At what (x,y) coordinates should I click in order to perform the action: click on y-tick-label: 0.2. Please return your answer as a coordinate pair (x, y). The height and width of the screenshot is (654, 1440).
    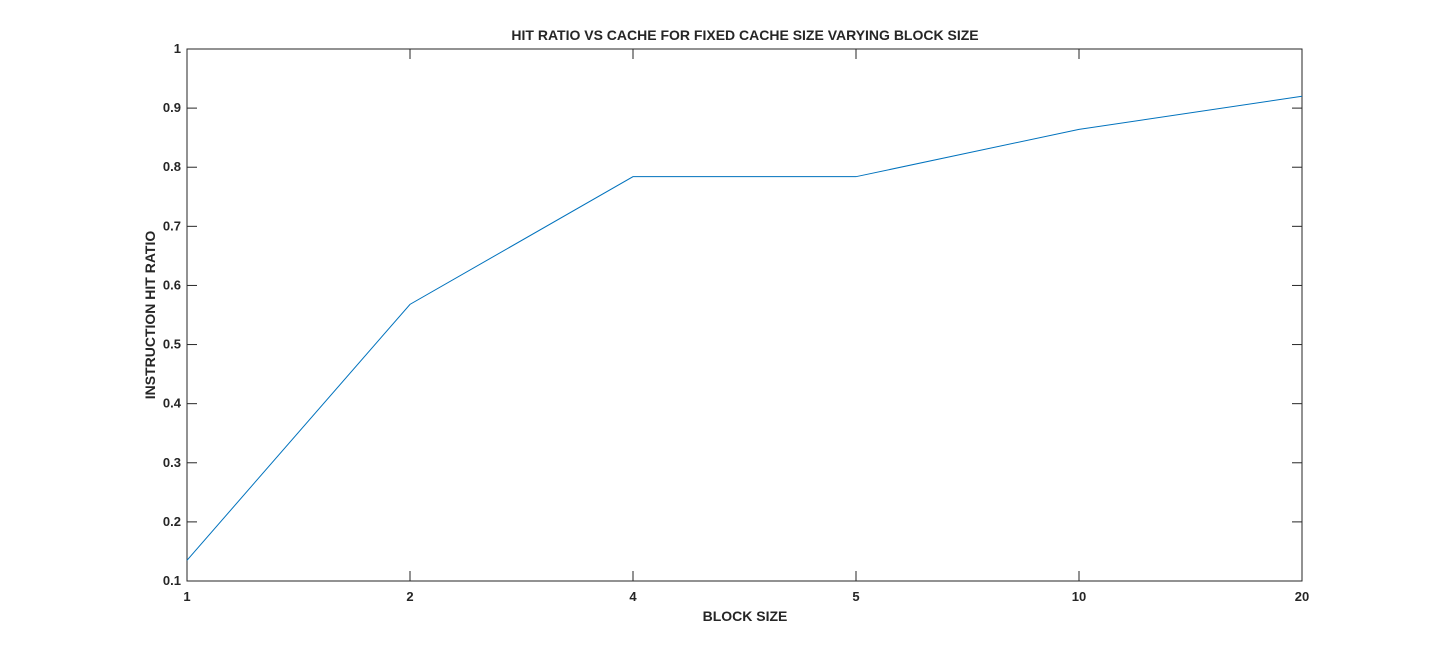
    Looking at the image, I should click on (172, 521).